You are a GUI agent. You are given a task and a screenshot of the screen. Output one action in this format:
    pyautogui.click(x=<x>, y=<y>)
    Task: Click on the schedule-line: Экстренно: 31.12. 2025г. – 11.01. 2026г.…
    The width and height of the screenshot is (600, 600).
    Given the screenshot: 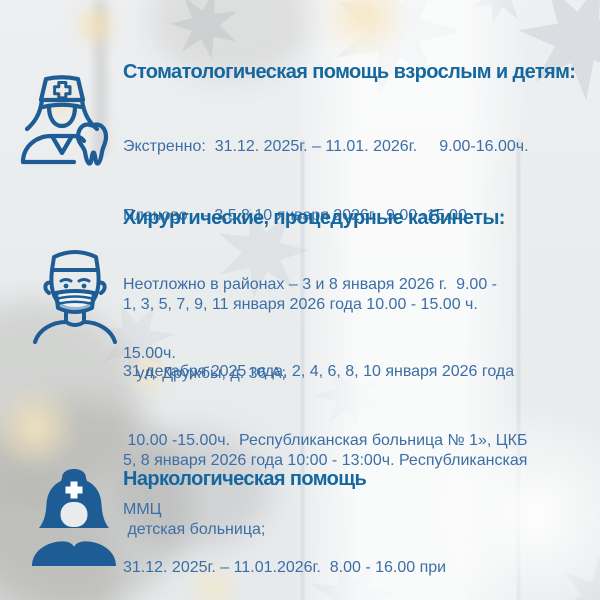 What is the action you would take?
    pyautogui.click(x=326, y=146)
    